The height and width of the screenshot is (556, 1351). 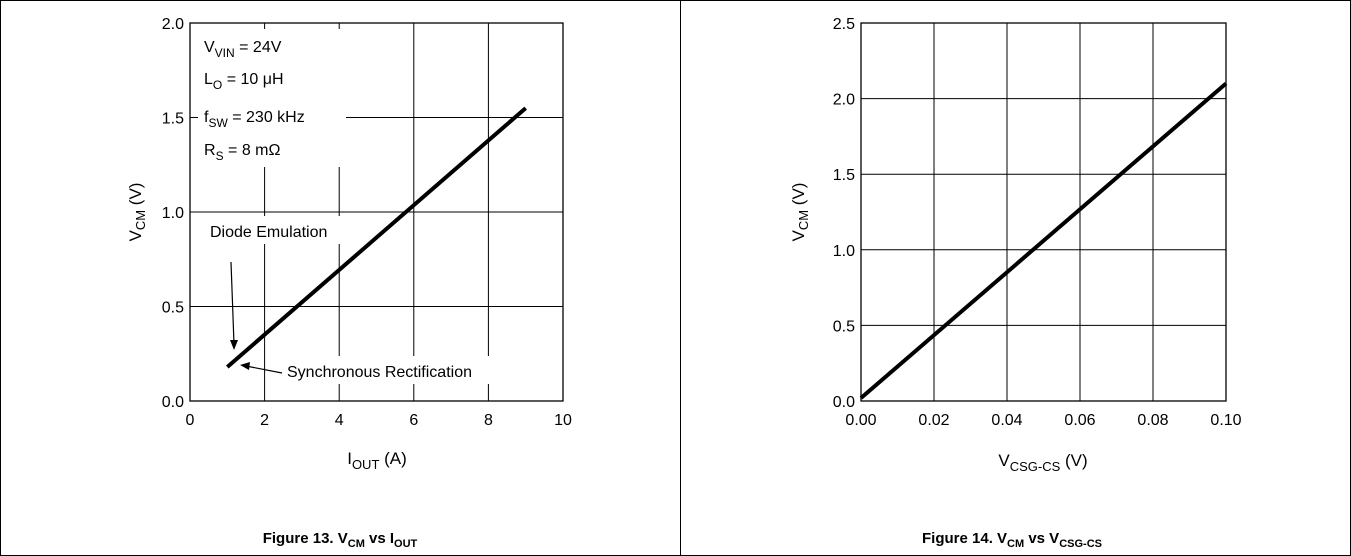 What do you see at coordinates (800, 212) in the screenshot?
I see `figure-14-y-axis-label: VCM (V)` at bounding box center [800, 212].